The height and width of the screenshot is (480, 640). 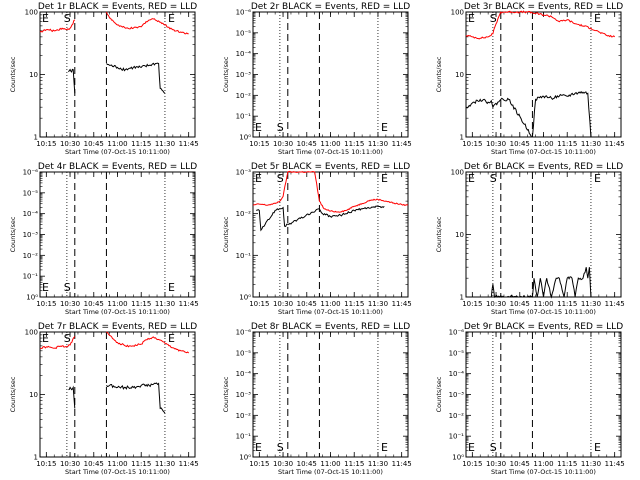 I want to click on panel-title: Det 8r BLACK = Events, RED = LLD, so click(x=330, y=327).